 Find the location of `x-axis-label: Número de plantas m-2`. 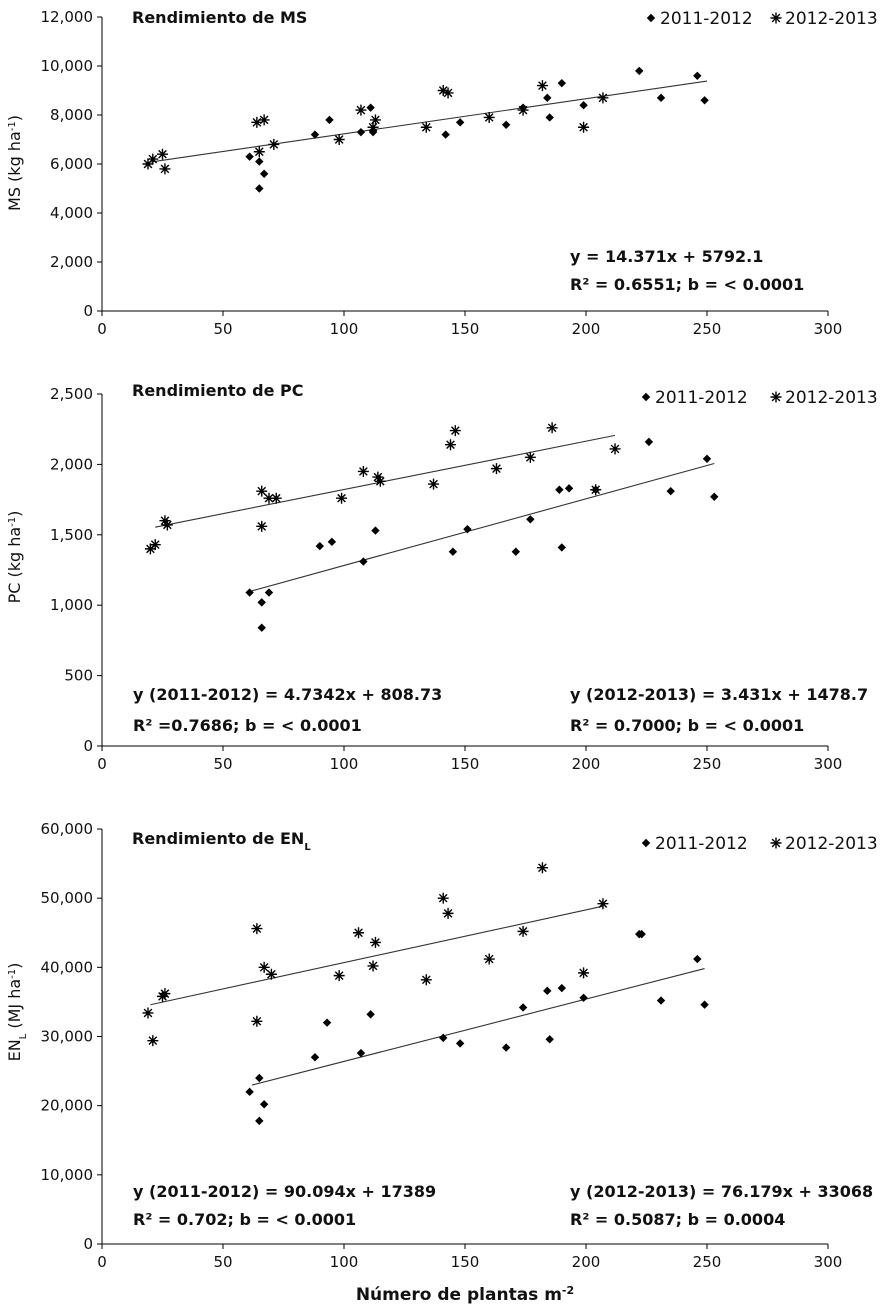

x-axis-label: Número de plantas m-2 is located at coordinates (465, 1295).